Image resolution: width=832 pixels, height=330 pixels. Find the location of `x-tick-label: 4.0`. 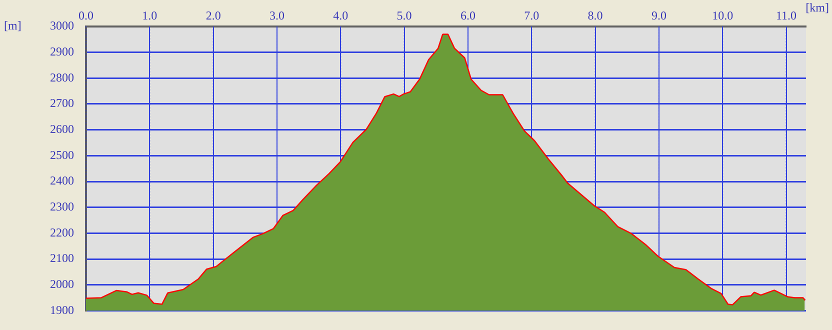

x-tick-label: 4.0 is located at coordinates (340, 15).